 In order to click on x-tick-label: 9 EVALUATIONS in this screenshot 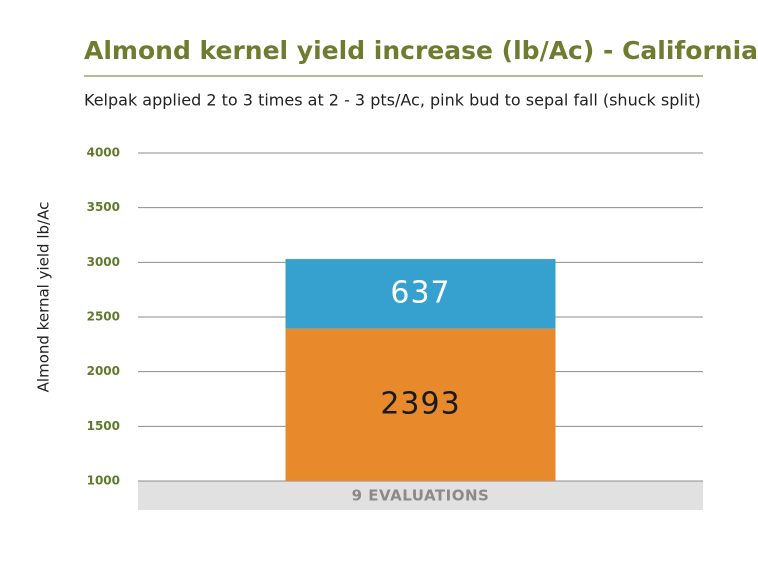, I will do `click(421, 496)`.